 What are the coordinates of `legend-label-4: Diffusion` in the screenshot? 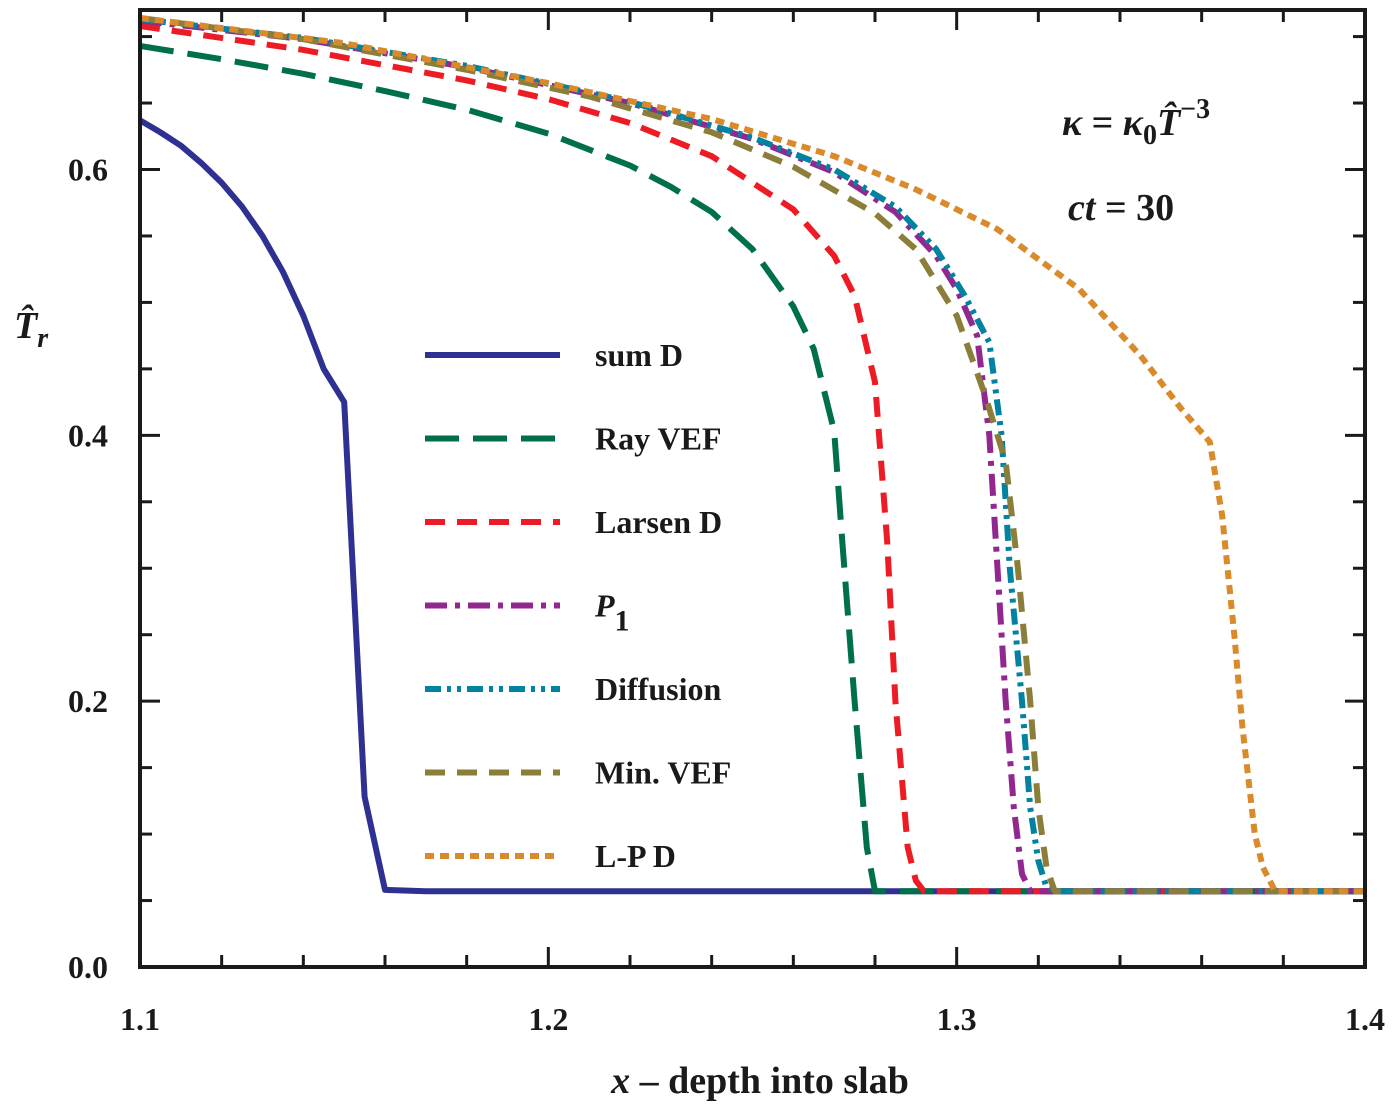 It's located at (658, 689).